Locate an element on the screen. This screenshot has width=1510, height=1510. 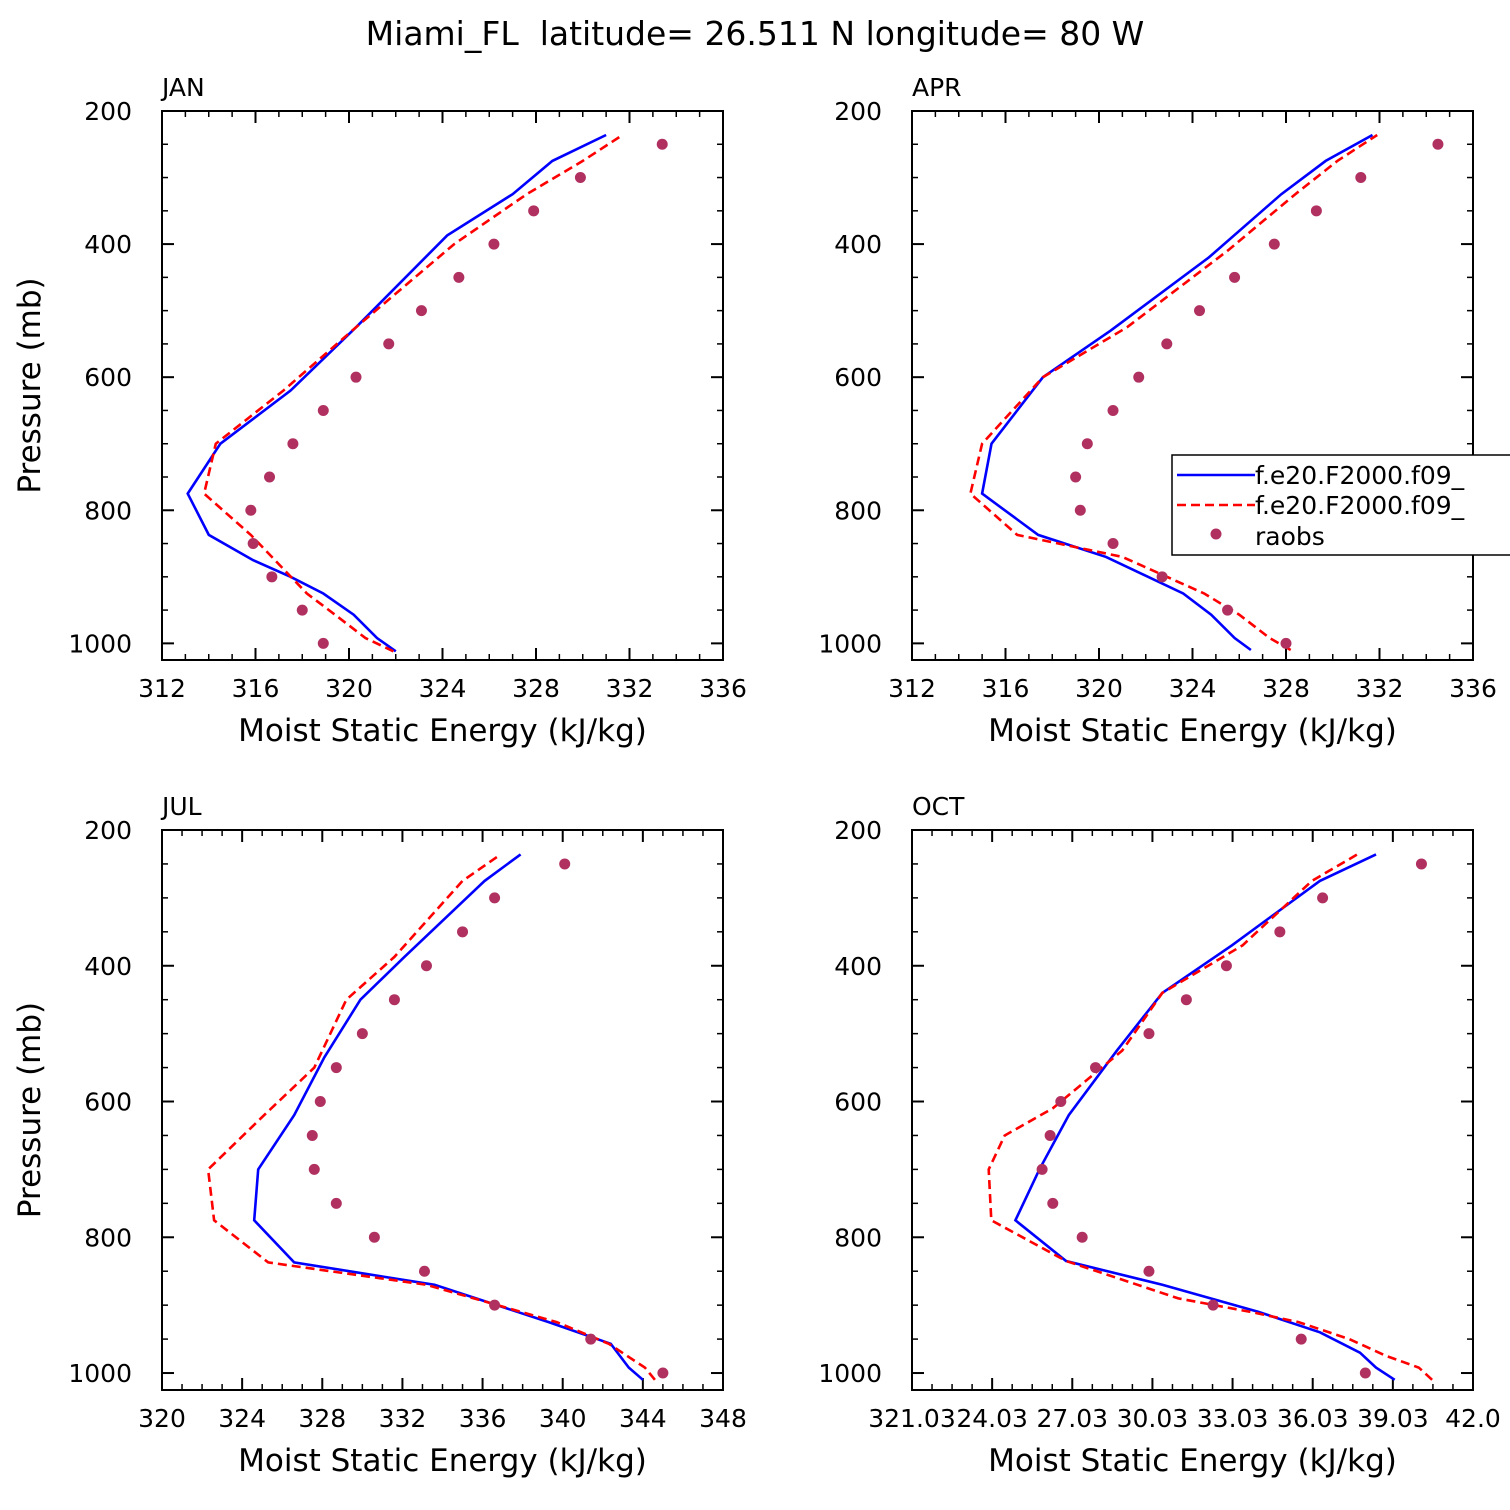
legend: f.e20.F2000.f09_f.e20.F2000.f09_raobs is located at coordinates (1340, 505).